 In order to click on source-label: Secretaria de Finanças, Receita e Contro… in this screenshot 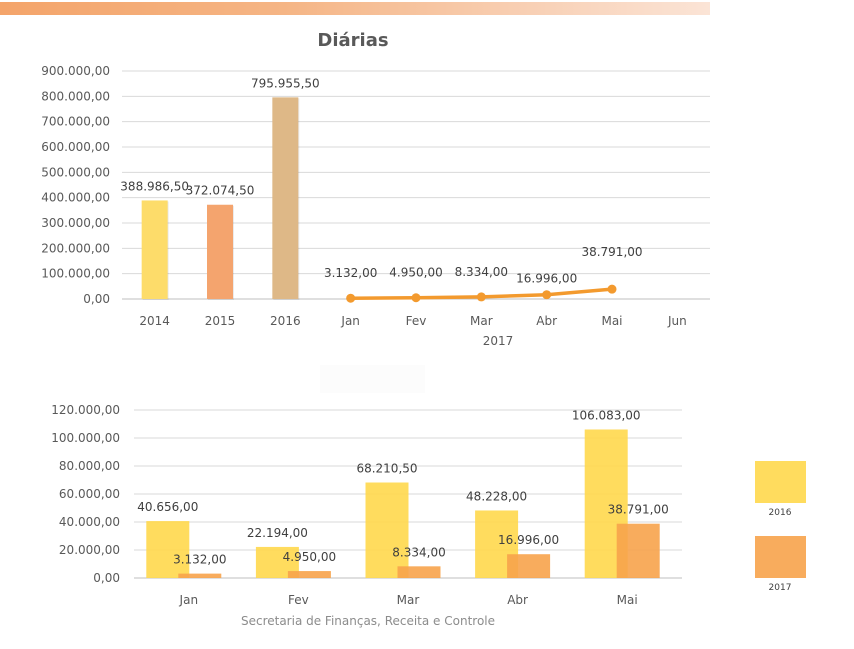, I will do `click(368, 621)`.